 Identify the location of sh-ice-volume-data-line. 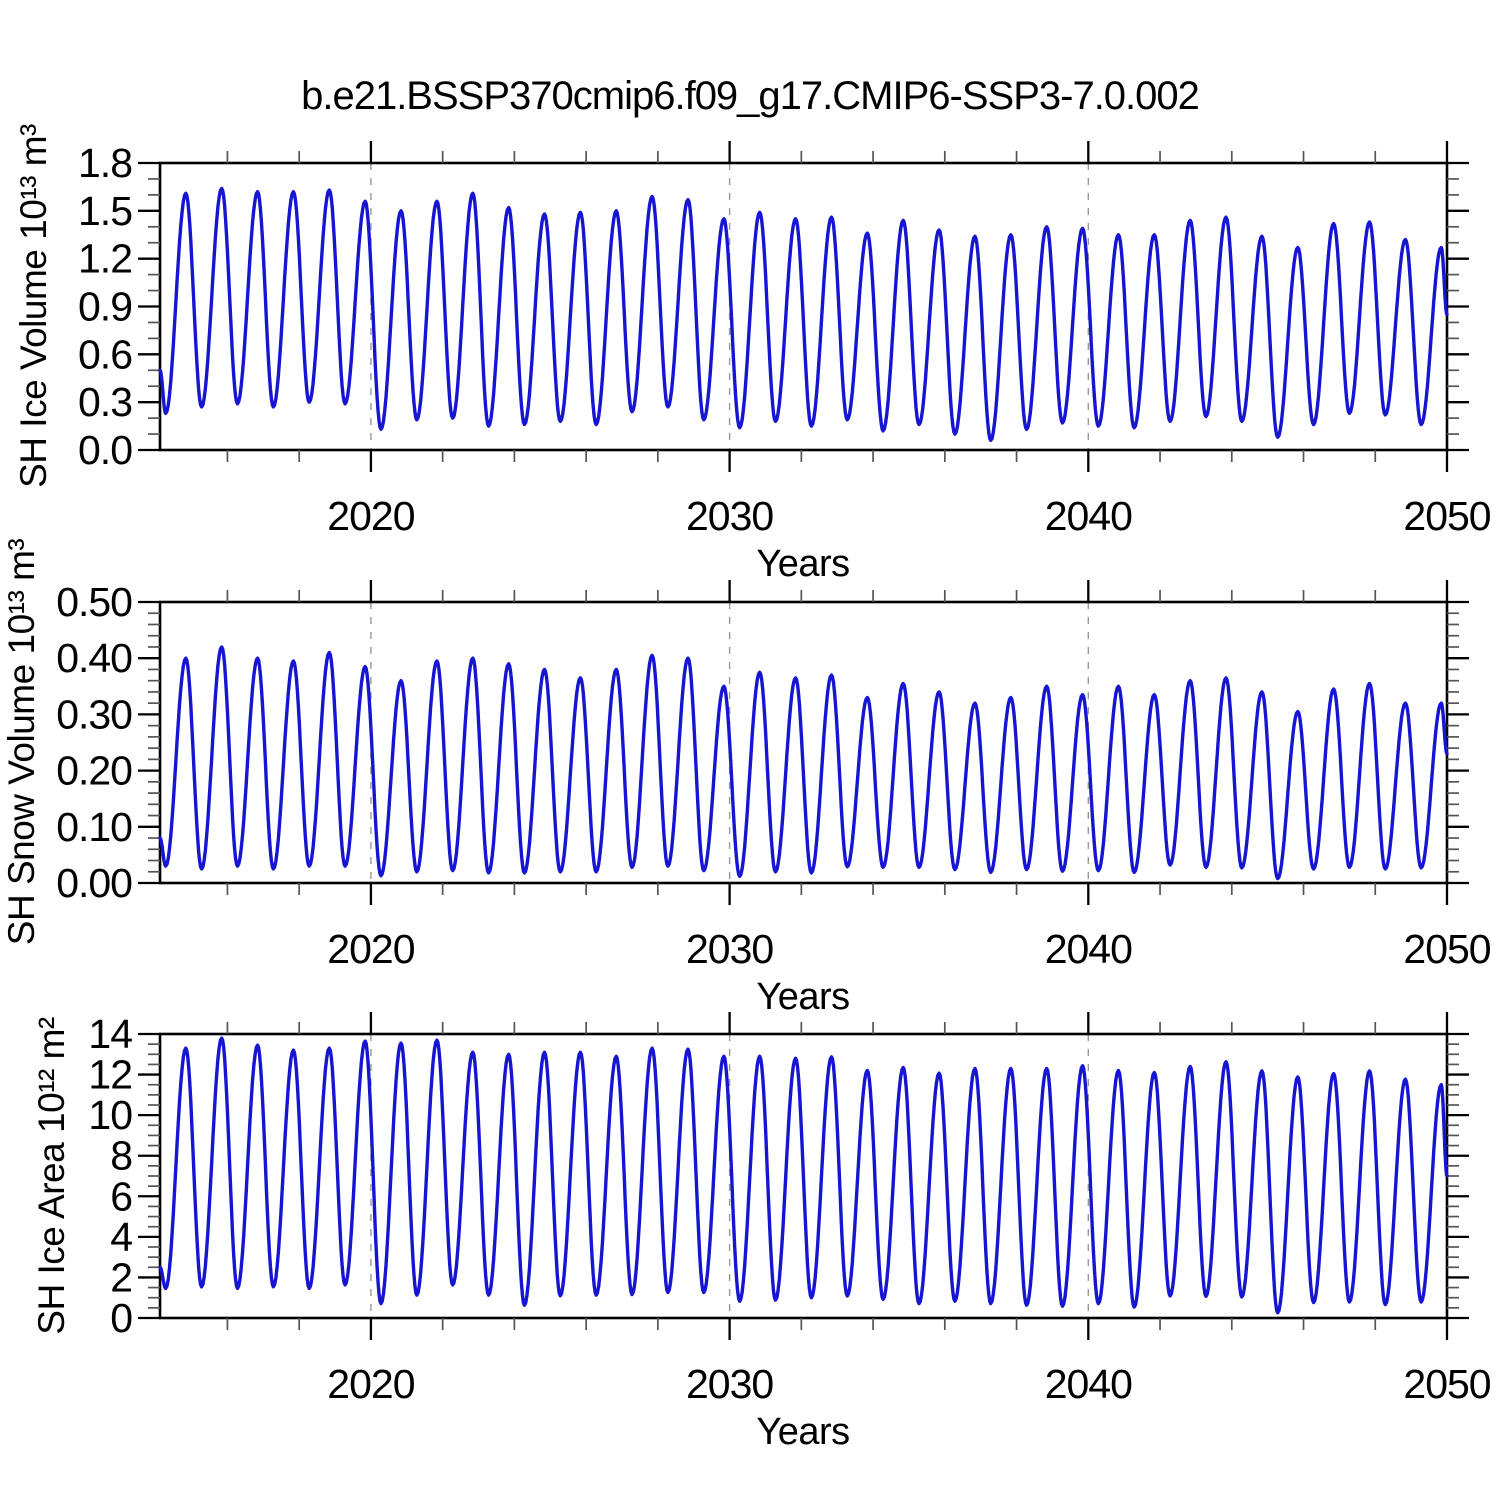
(803, 314).